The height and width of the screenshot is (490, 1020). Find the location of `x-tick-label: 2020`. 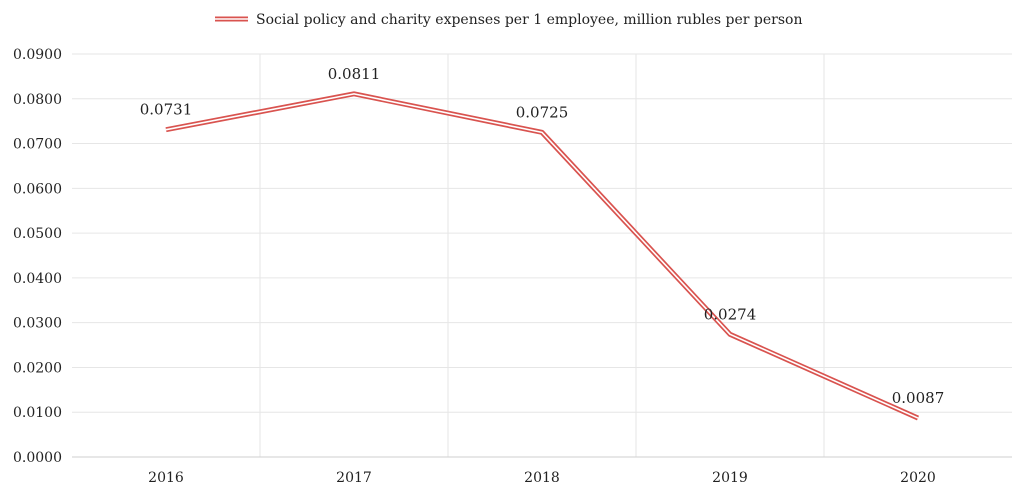

x-tick-label: 2020 is located at coordinates (918, 478).